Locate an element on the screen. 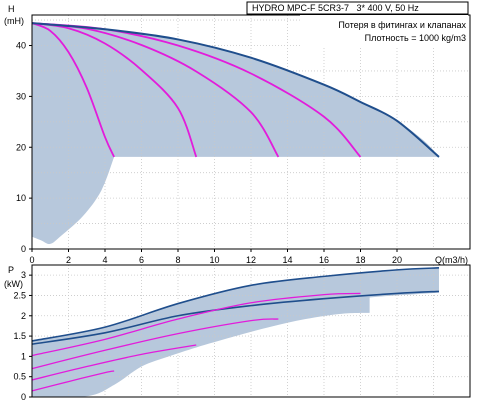 Image resolution: width=500 pixels, height=400 pixels. x-tick-label: 14 is located at coordinates (287, 260).